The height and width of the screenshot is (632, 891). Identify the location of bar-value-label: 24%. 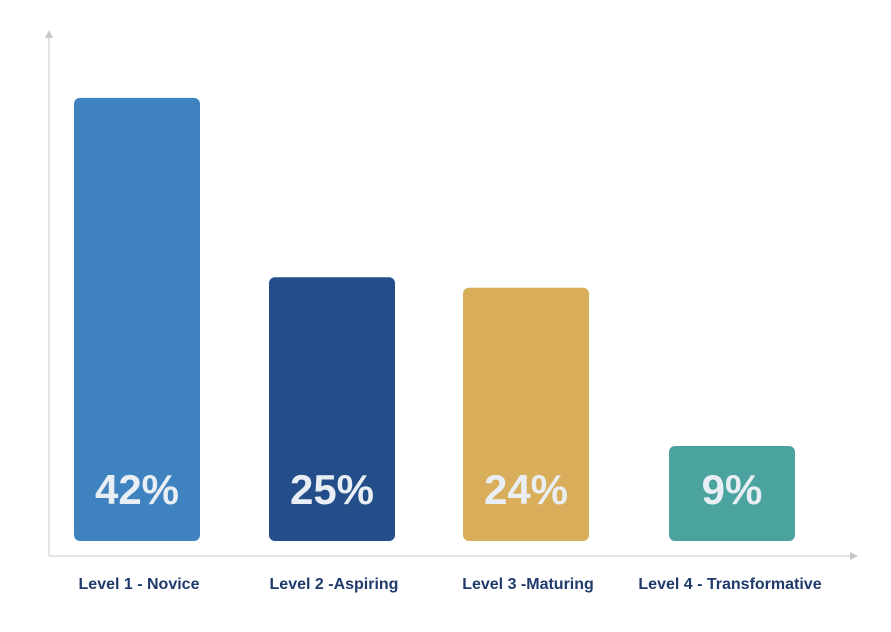
(526, 489).